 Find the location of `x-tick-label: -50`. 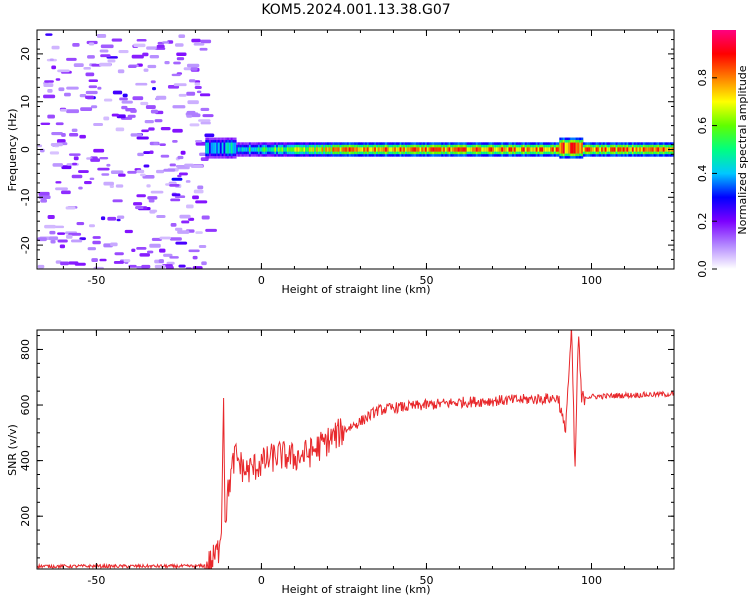

x-tick-label: -50 is located at coordinates (96, 580).